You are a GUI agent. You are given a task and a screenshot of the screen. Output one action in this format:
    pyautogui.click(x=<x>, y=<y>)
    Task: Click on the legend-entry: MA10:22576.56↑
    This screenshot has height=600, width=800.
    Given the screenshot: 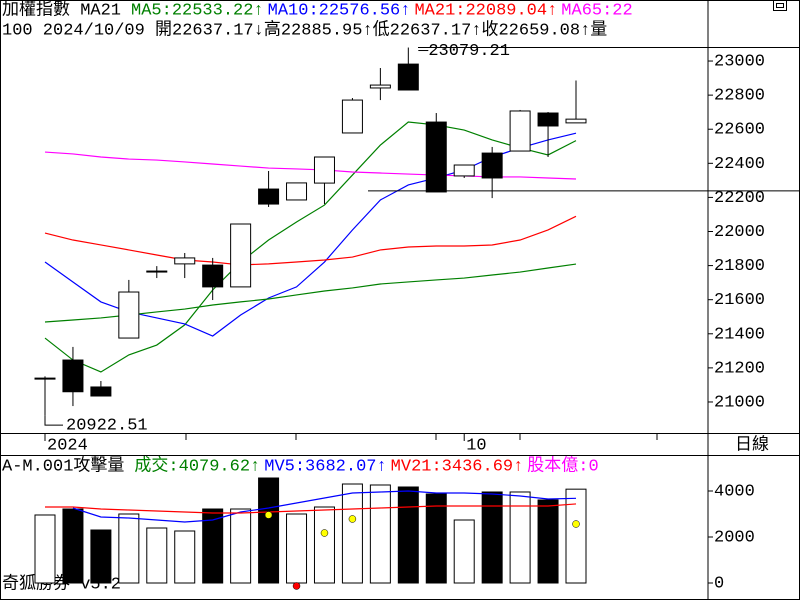 What is the action you would take?
    pyautogui.click(x=339, y=10)
    